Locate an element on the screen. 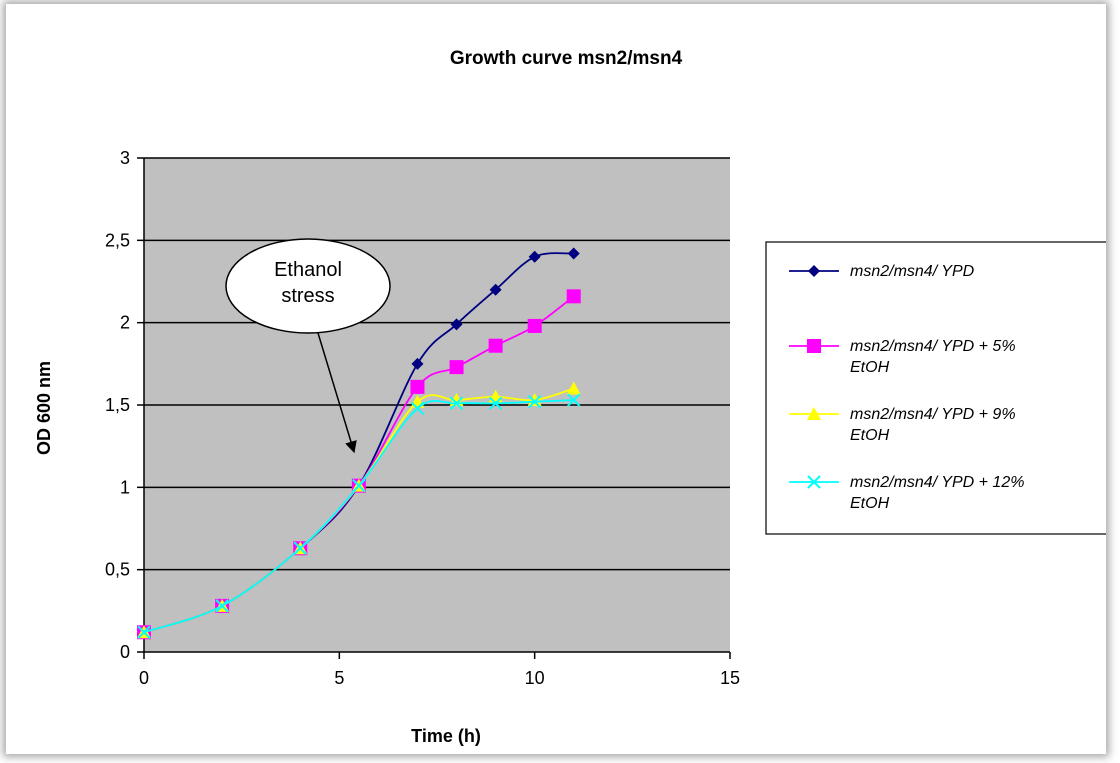 Image resolution: width=1120 pixels, height=763 pixels. x-tick-label: 15 is located at coordinates (730, 678).